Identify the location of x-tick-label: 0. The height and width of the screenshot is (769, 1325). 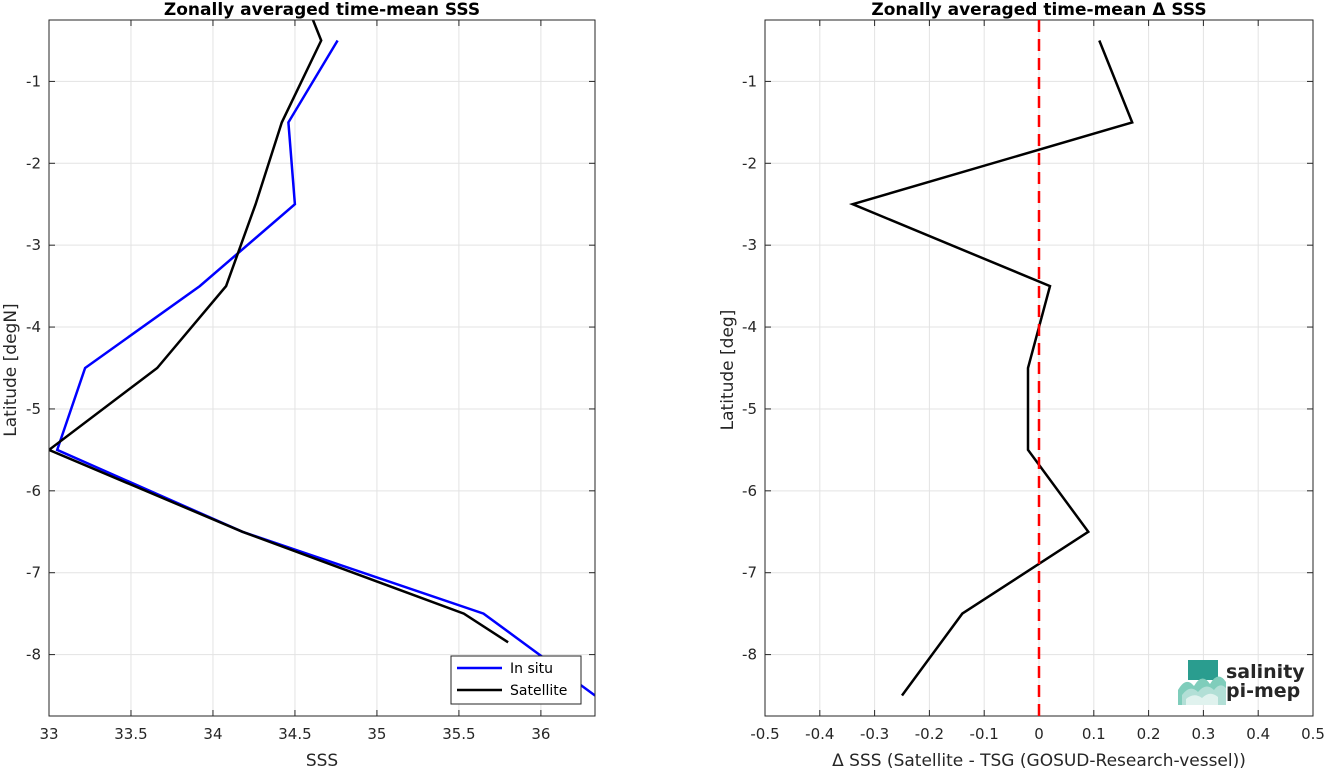
(1039, 734).